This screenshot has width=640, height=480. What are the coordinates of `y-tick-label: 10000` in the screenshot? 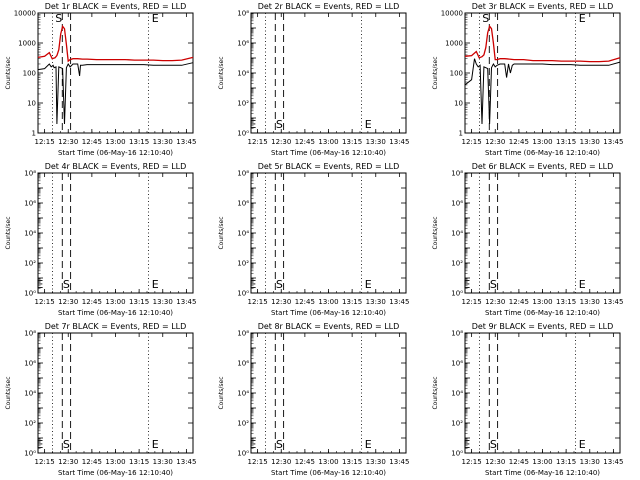 It's located at (452, 14).